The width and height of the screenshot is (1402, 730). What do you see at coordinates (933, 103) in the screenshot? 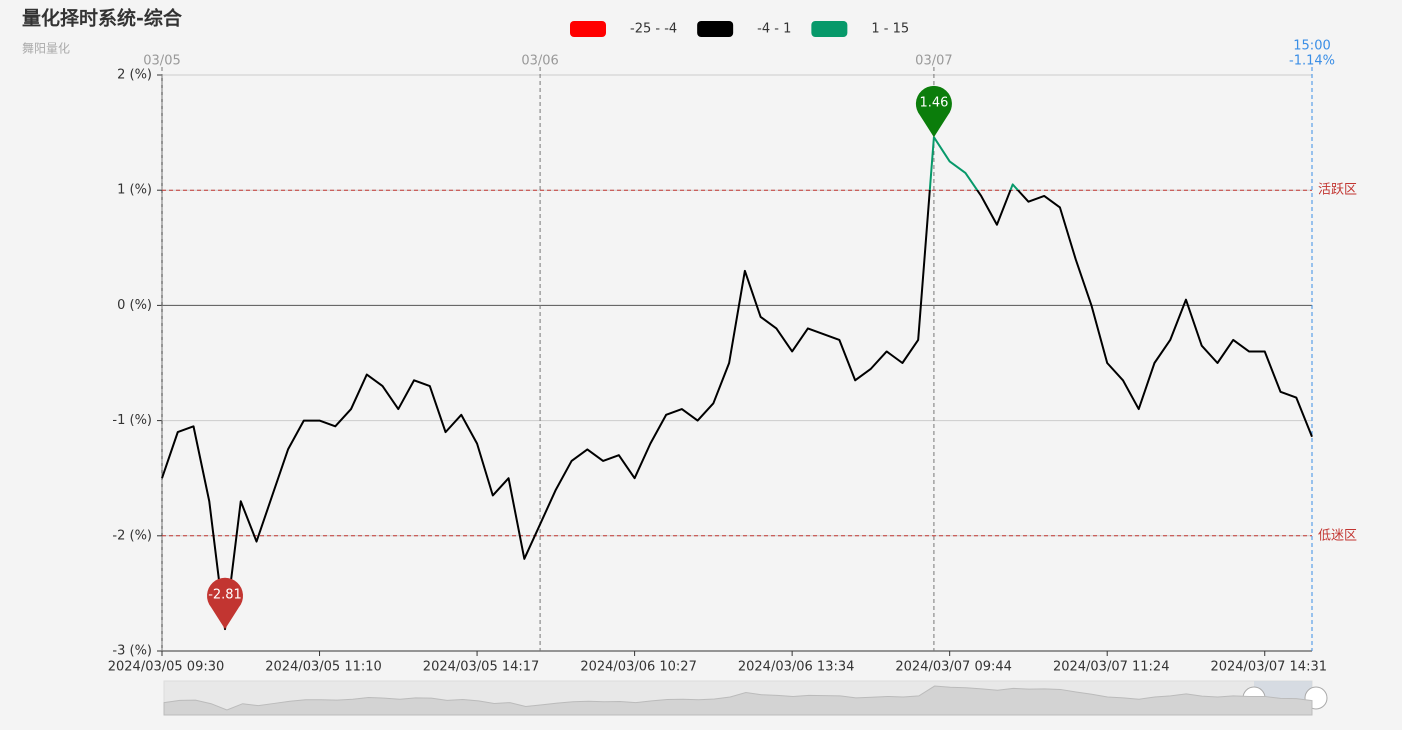
I see `mark-pin-label: 1.46` at bounding box center [933, 103].